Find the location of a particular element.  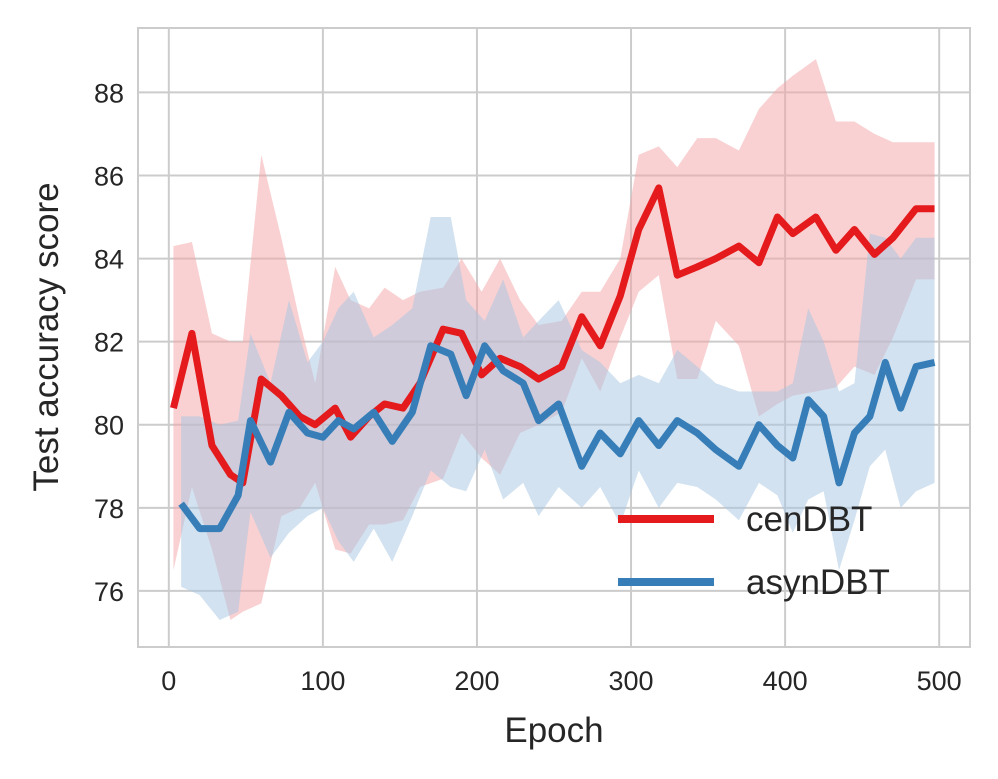

x-axis-label: Epoch is located at coordinates (553, 730).